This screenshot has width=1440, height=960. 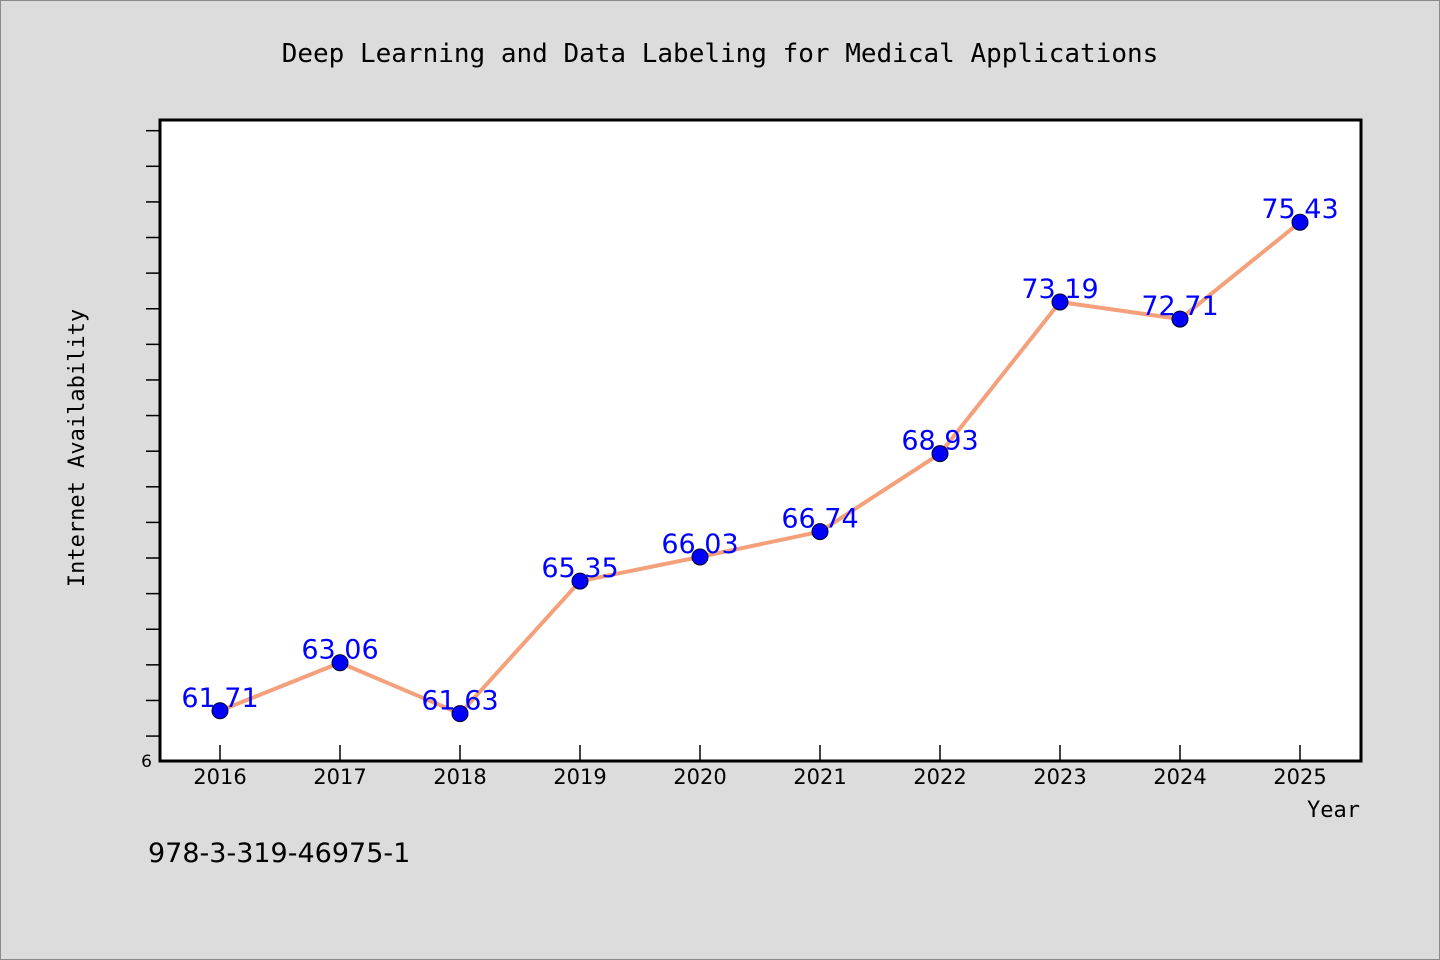 What do you see at coordinates (699, 544) in the screenshot?
I see `data-label: 66.03` at bounding box center [699, 544].